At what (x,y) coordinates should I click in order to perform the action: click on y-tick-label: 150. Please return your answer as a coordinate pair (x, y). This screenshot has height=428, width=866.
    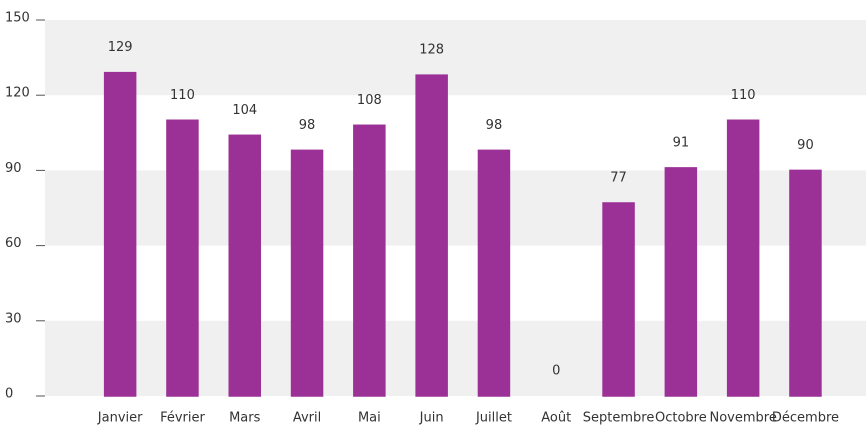
    Looking at the image, I should click on (17, 18).